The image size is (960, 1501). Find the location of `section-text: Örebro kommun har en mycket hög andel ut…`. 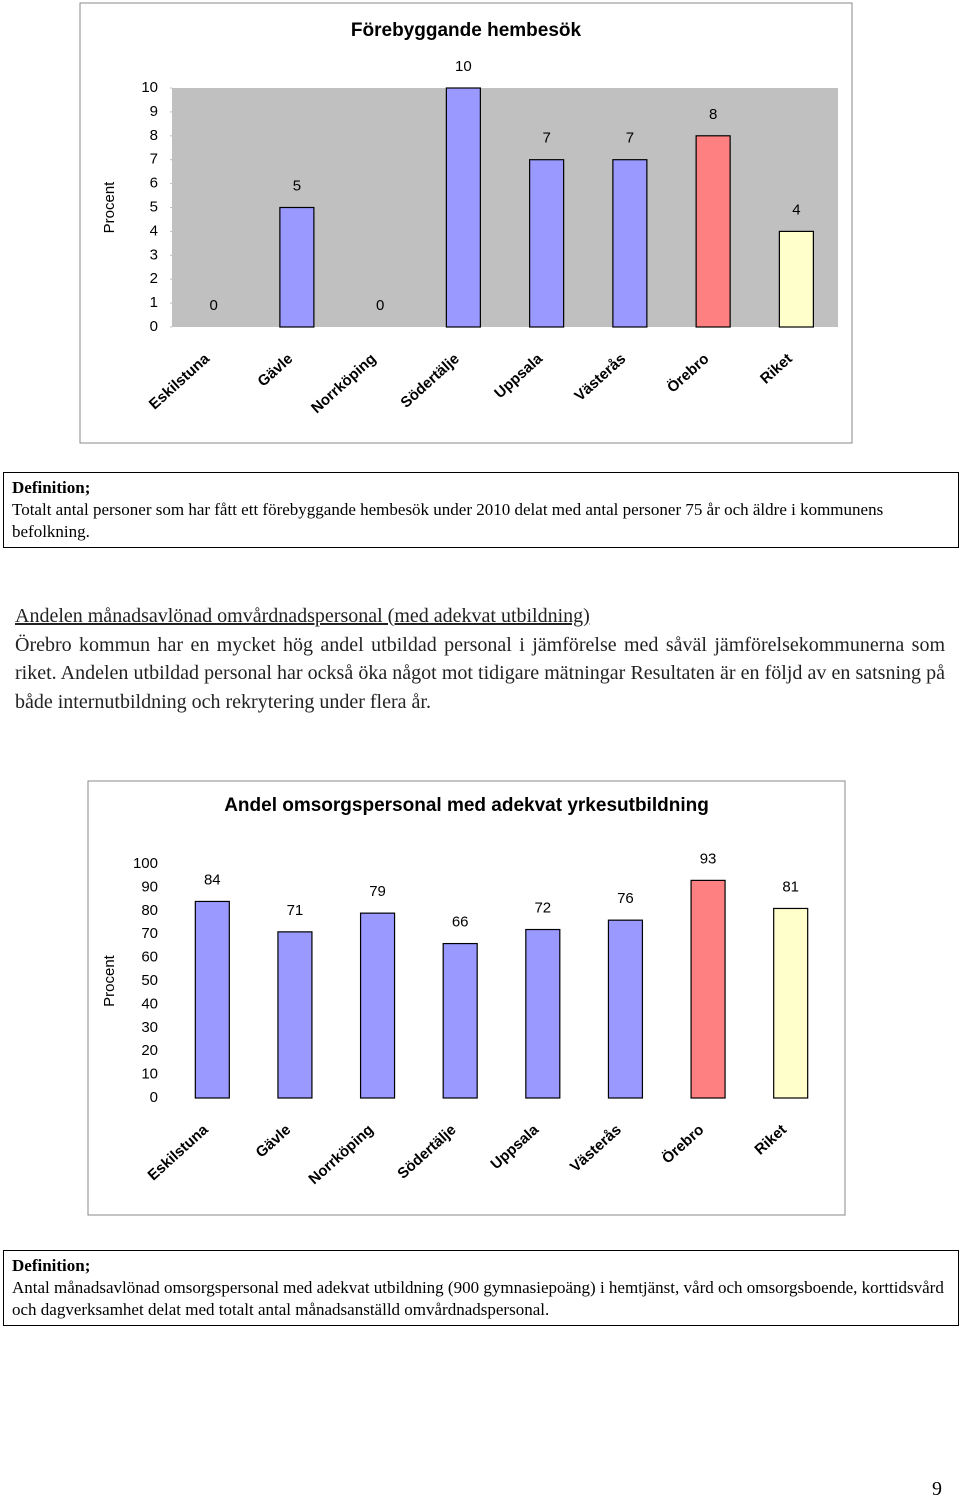

section-text: Örebro kommun har en mycket hög andel ut… is located at coordinates (480, 673).